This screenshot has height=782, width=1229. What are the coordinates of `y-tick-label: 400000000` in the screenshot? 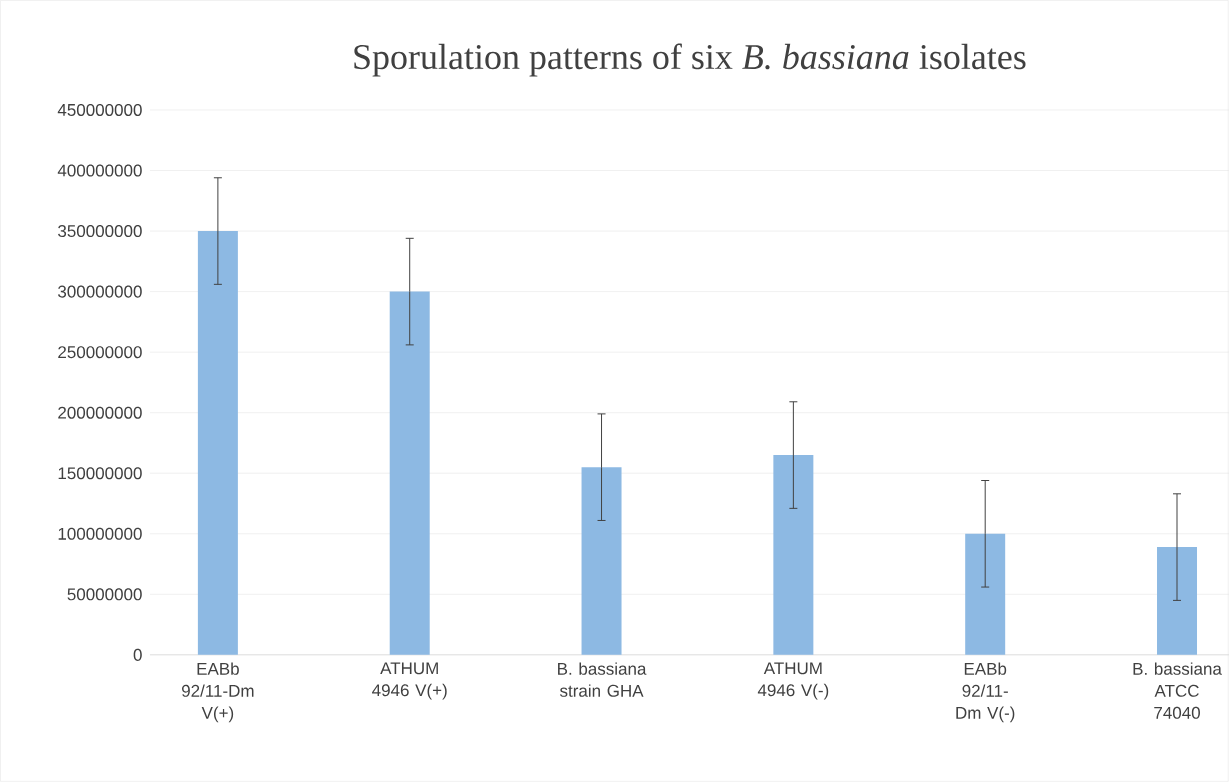 It's located at (99, 170).